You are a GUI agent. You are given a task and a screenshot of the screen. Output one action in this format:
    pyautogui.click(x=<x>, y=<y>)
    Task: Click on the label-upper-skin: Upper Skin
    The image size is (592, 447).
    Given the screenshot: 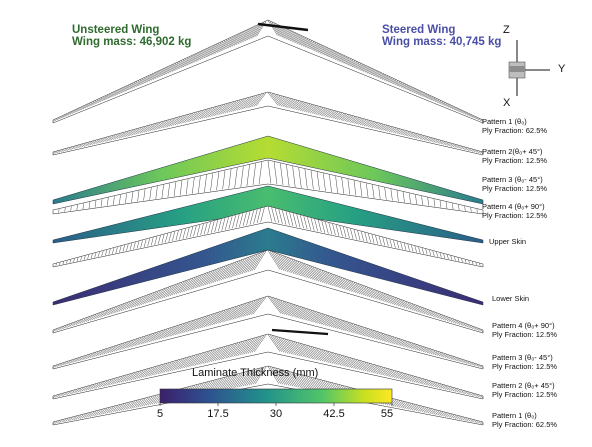 What is the action you would take?
    pyautogui.click(x=508, y=241)
    